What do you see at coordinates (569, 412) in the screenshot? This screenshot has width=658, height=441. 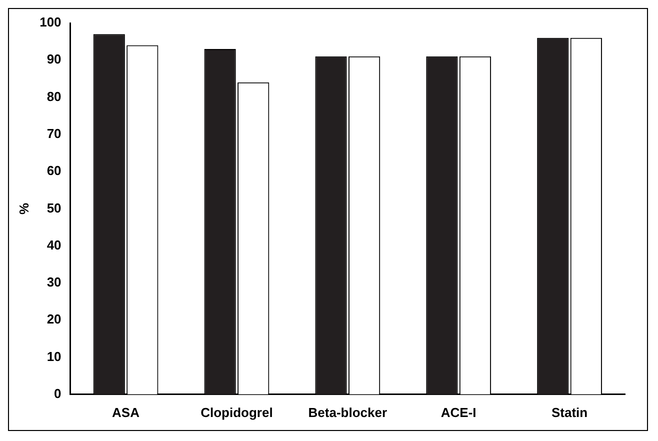 I see `x-tick-label: Statin` at bounding box center [569, 412].